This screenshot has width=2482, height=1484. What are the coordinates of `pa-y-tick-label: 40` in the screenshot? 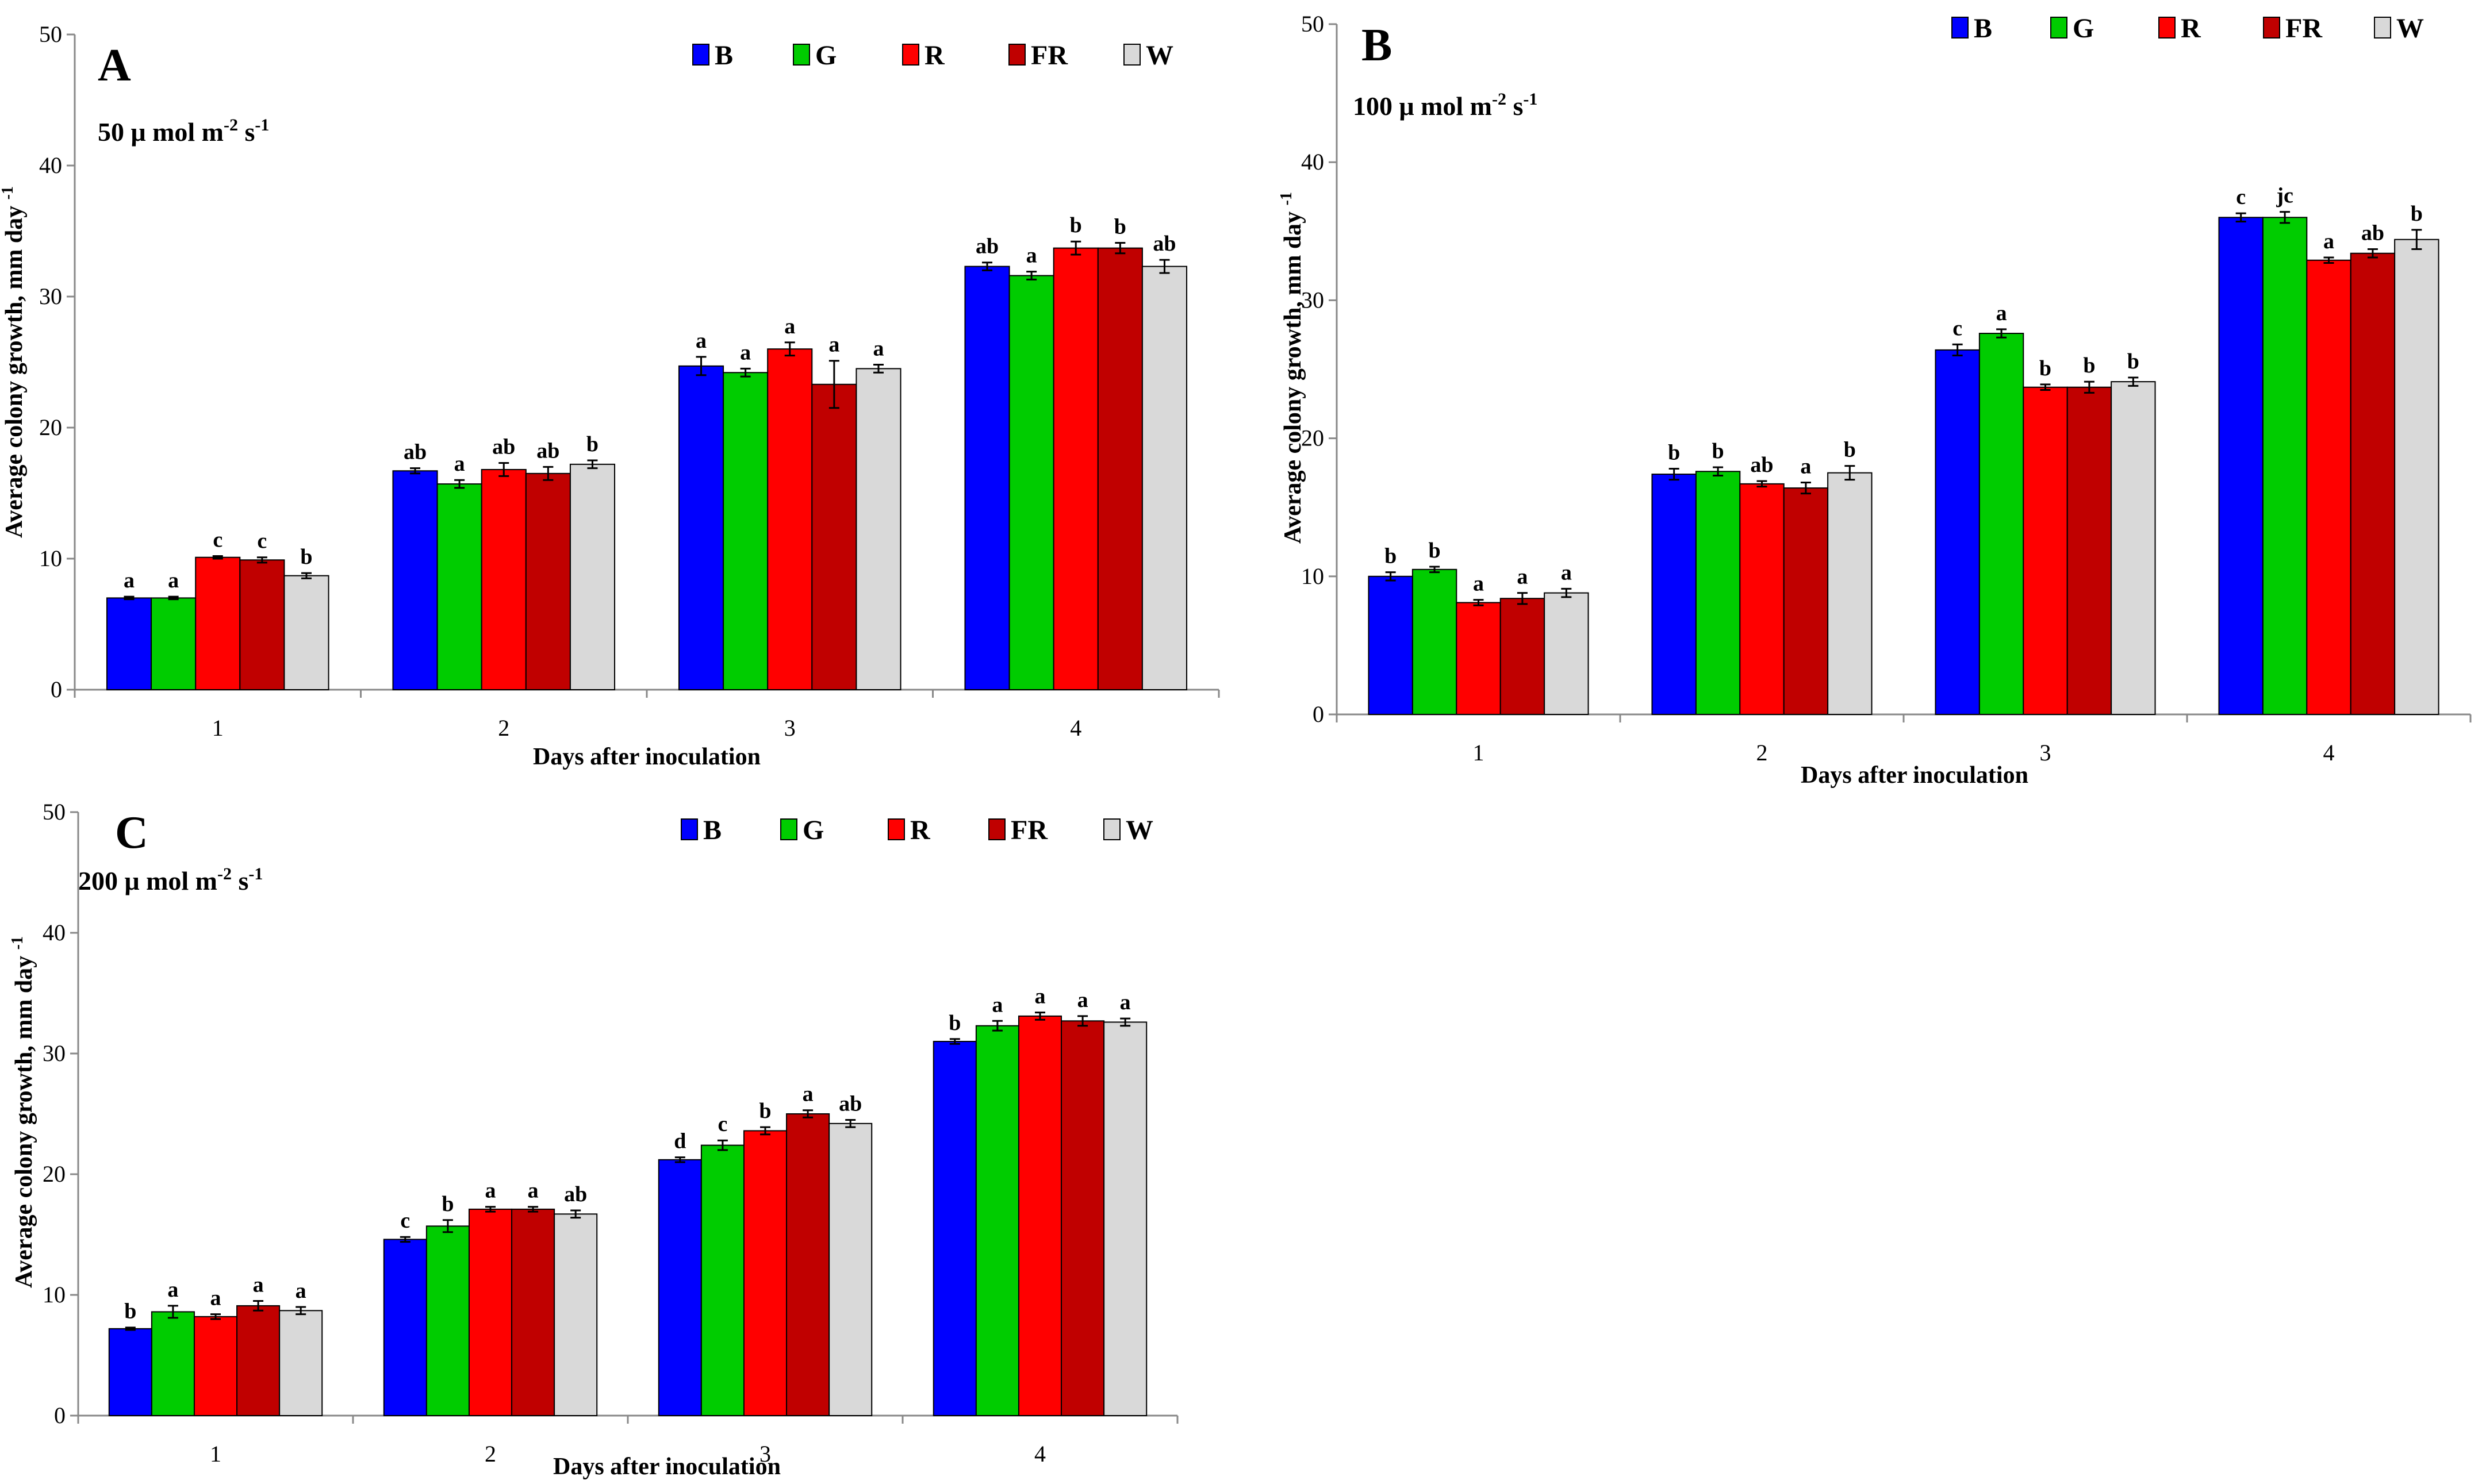 It's located at (50, 165).